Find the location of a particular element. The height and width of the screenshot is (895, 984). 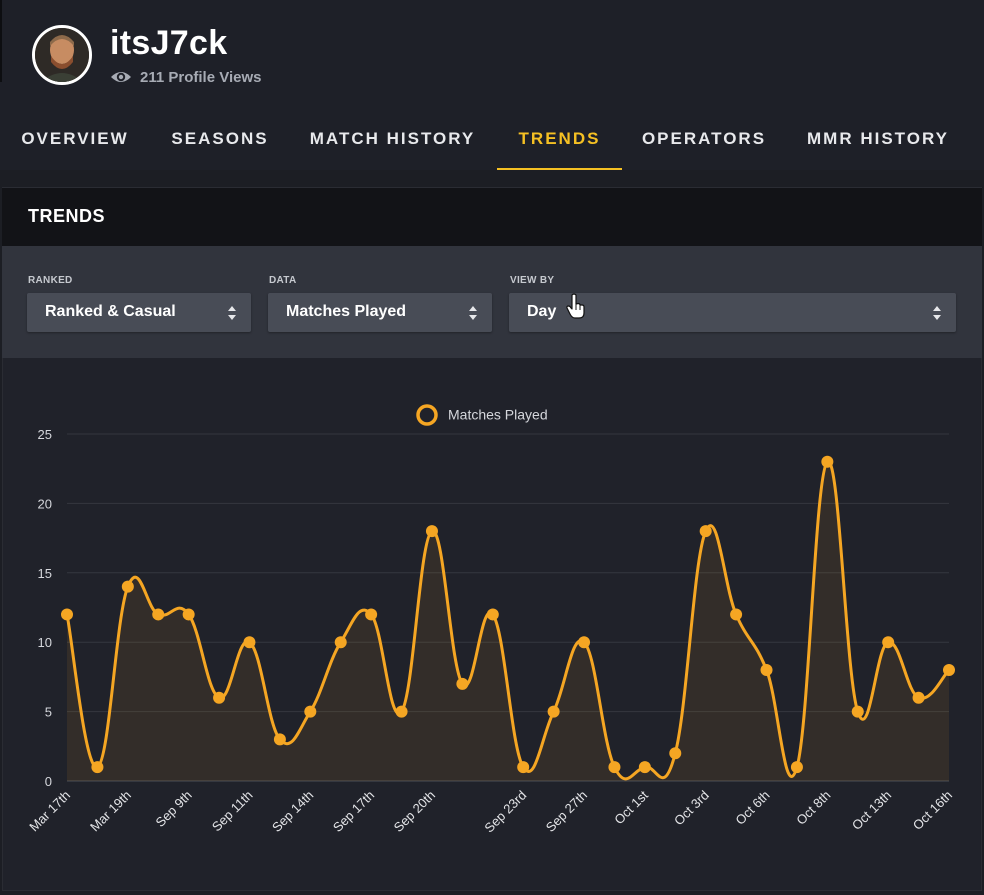

ranked-label: RANKED is located at coordinates (50, 280).